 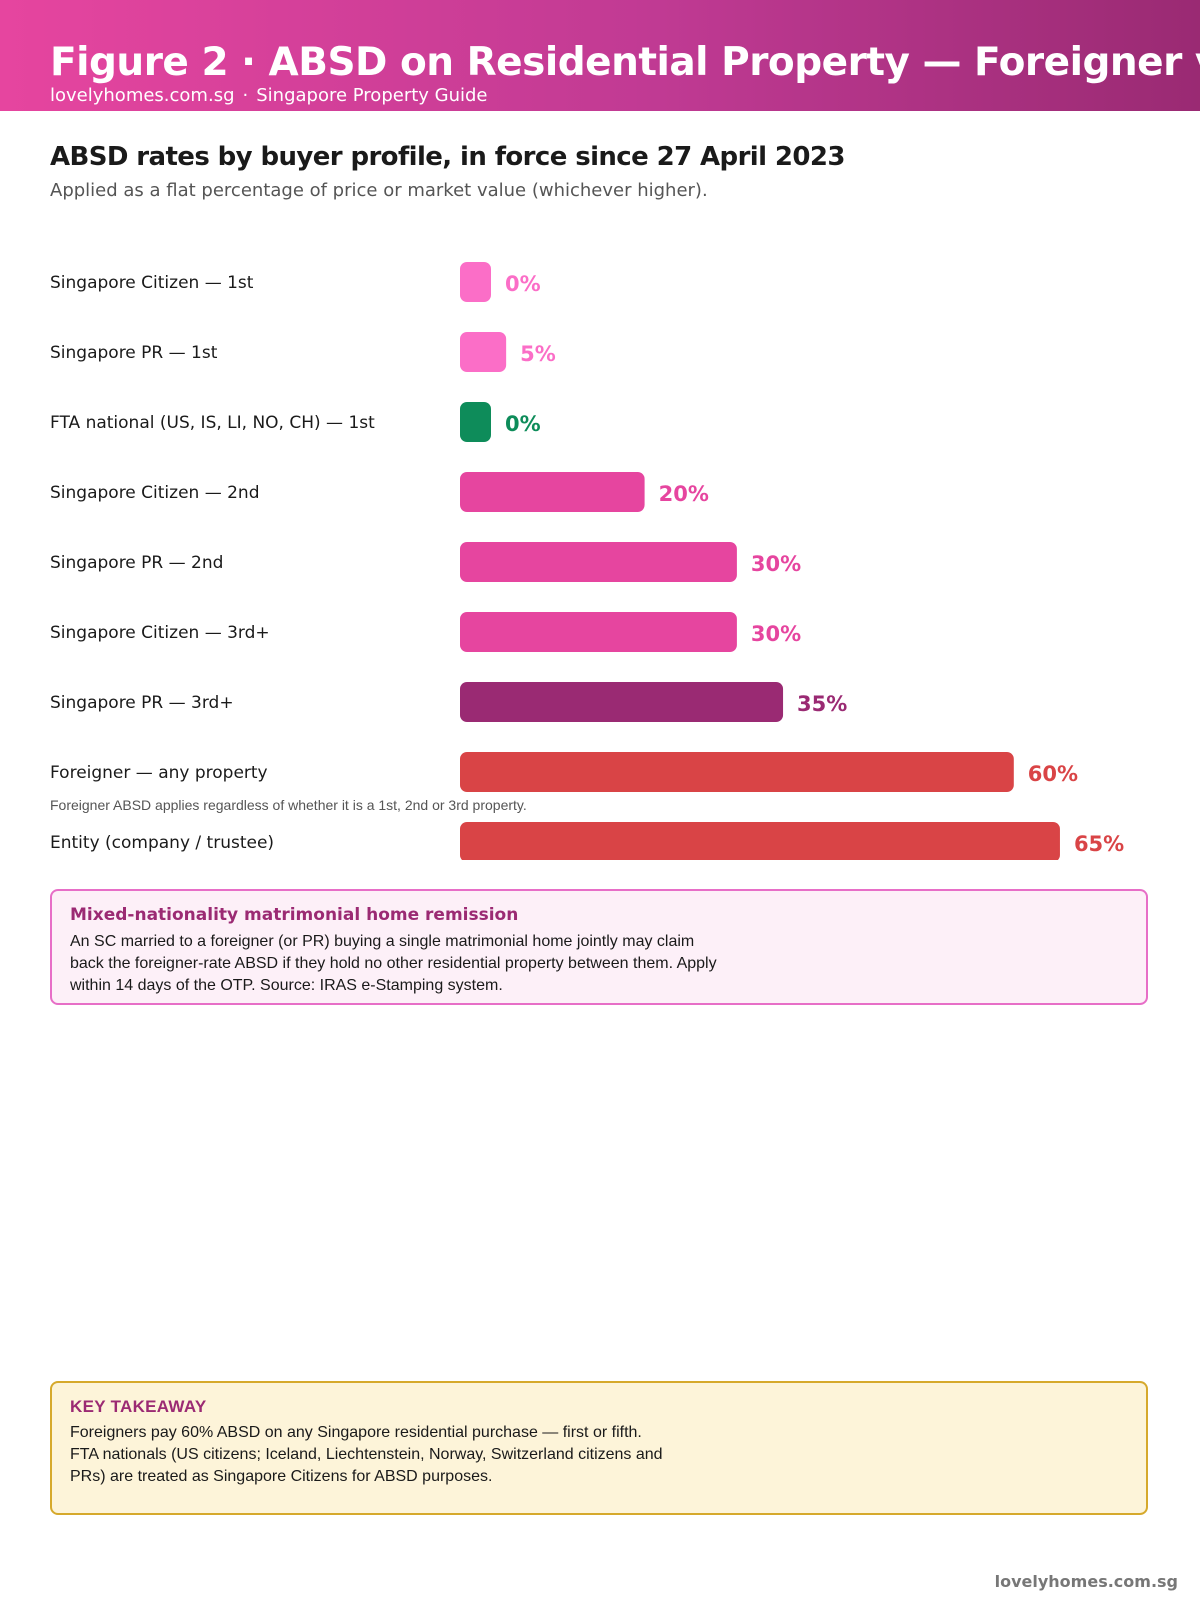 I want to click on category-label: Singapore Citizen — 1st, so click(x=152, y=283).